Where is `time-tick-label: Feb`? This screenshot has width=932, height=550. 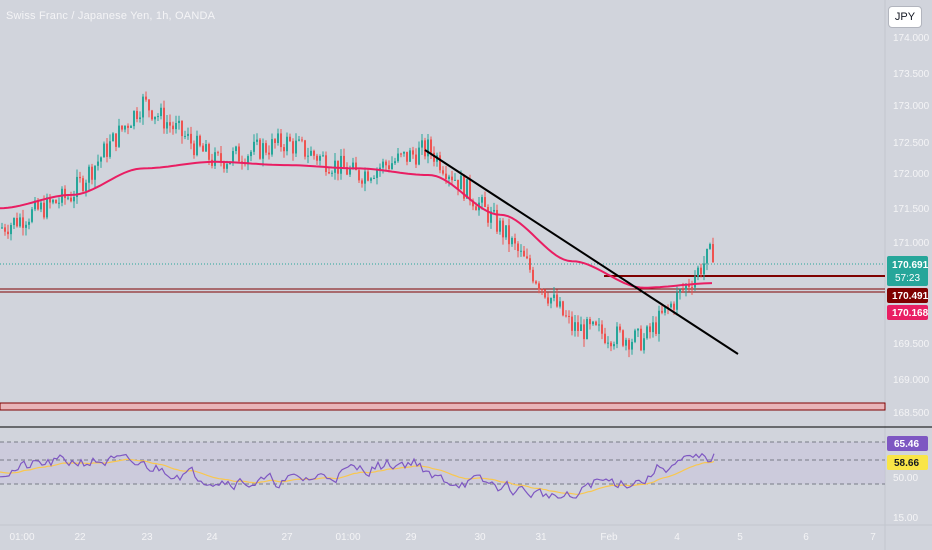 time-tick-label: Feb is located at coordinates (609, 537).